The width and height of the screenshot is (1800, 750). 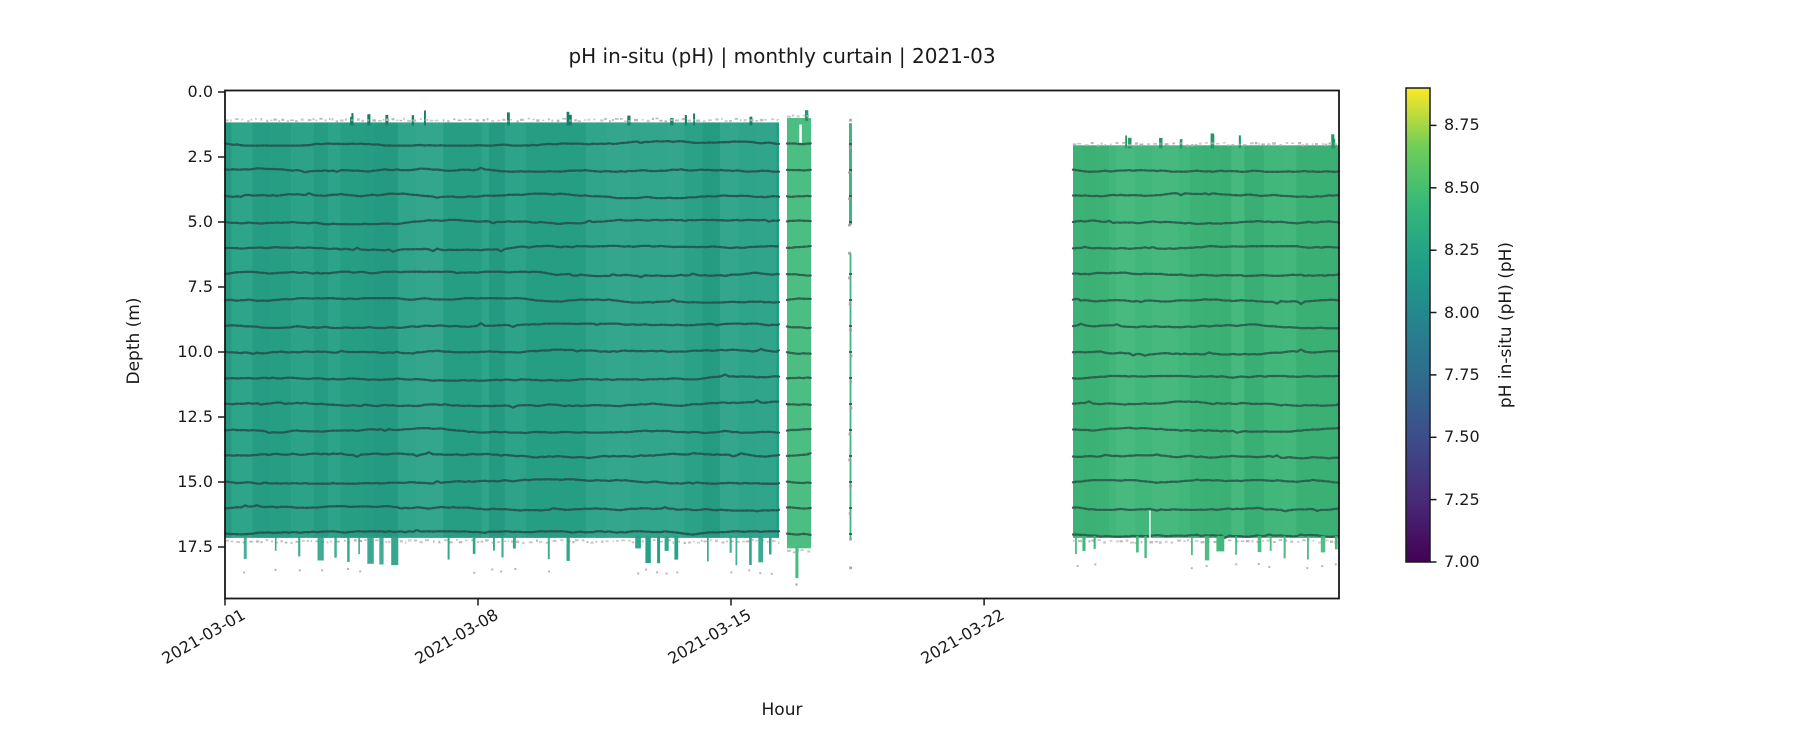 I want to click on colorbar, so click(x=1421, y=325).